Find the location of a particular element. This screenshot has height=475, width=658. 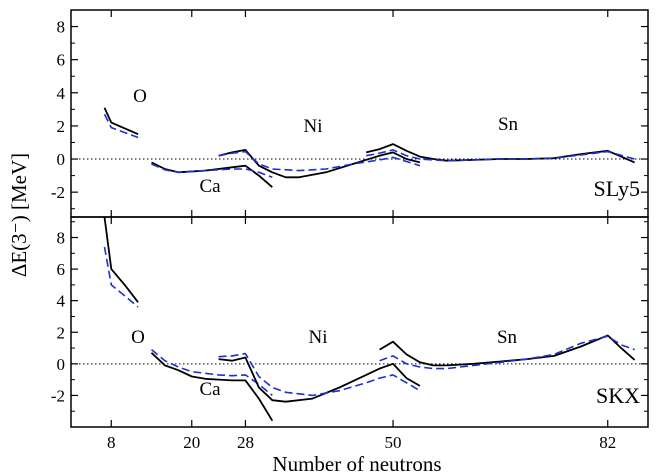

x-tick-label: 82 is located at coordinates (607, 442).